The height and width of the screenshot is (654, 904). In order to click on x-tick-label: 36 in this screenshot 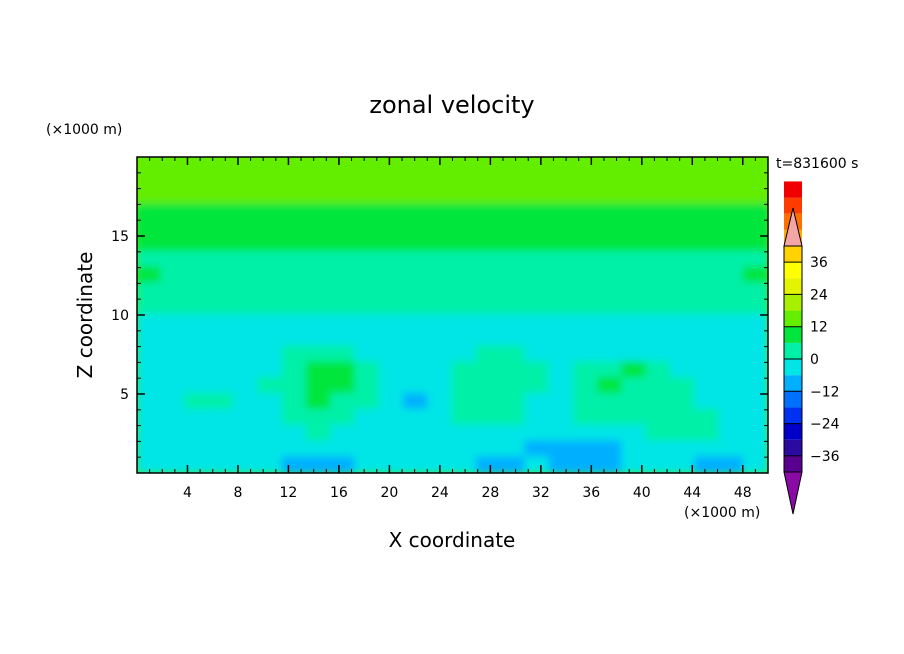, I will do `click(591, 493)`.